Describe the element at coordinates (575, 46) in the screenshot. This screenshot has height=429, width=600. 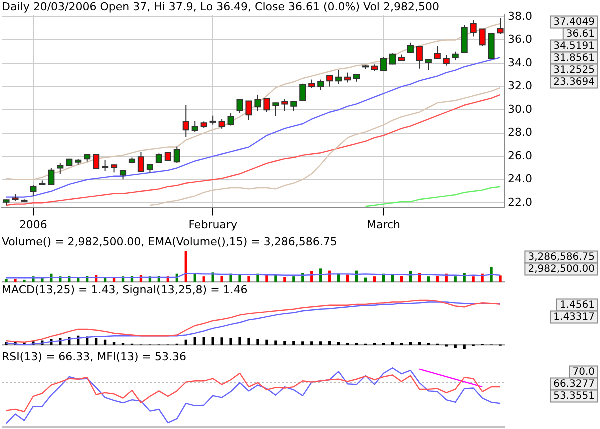
I see `text: 34.5191` at that location.